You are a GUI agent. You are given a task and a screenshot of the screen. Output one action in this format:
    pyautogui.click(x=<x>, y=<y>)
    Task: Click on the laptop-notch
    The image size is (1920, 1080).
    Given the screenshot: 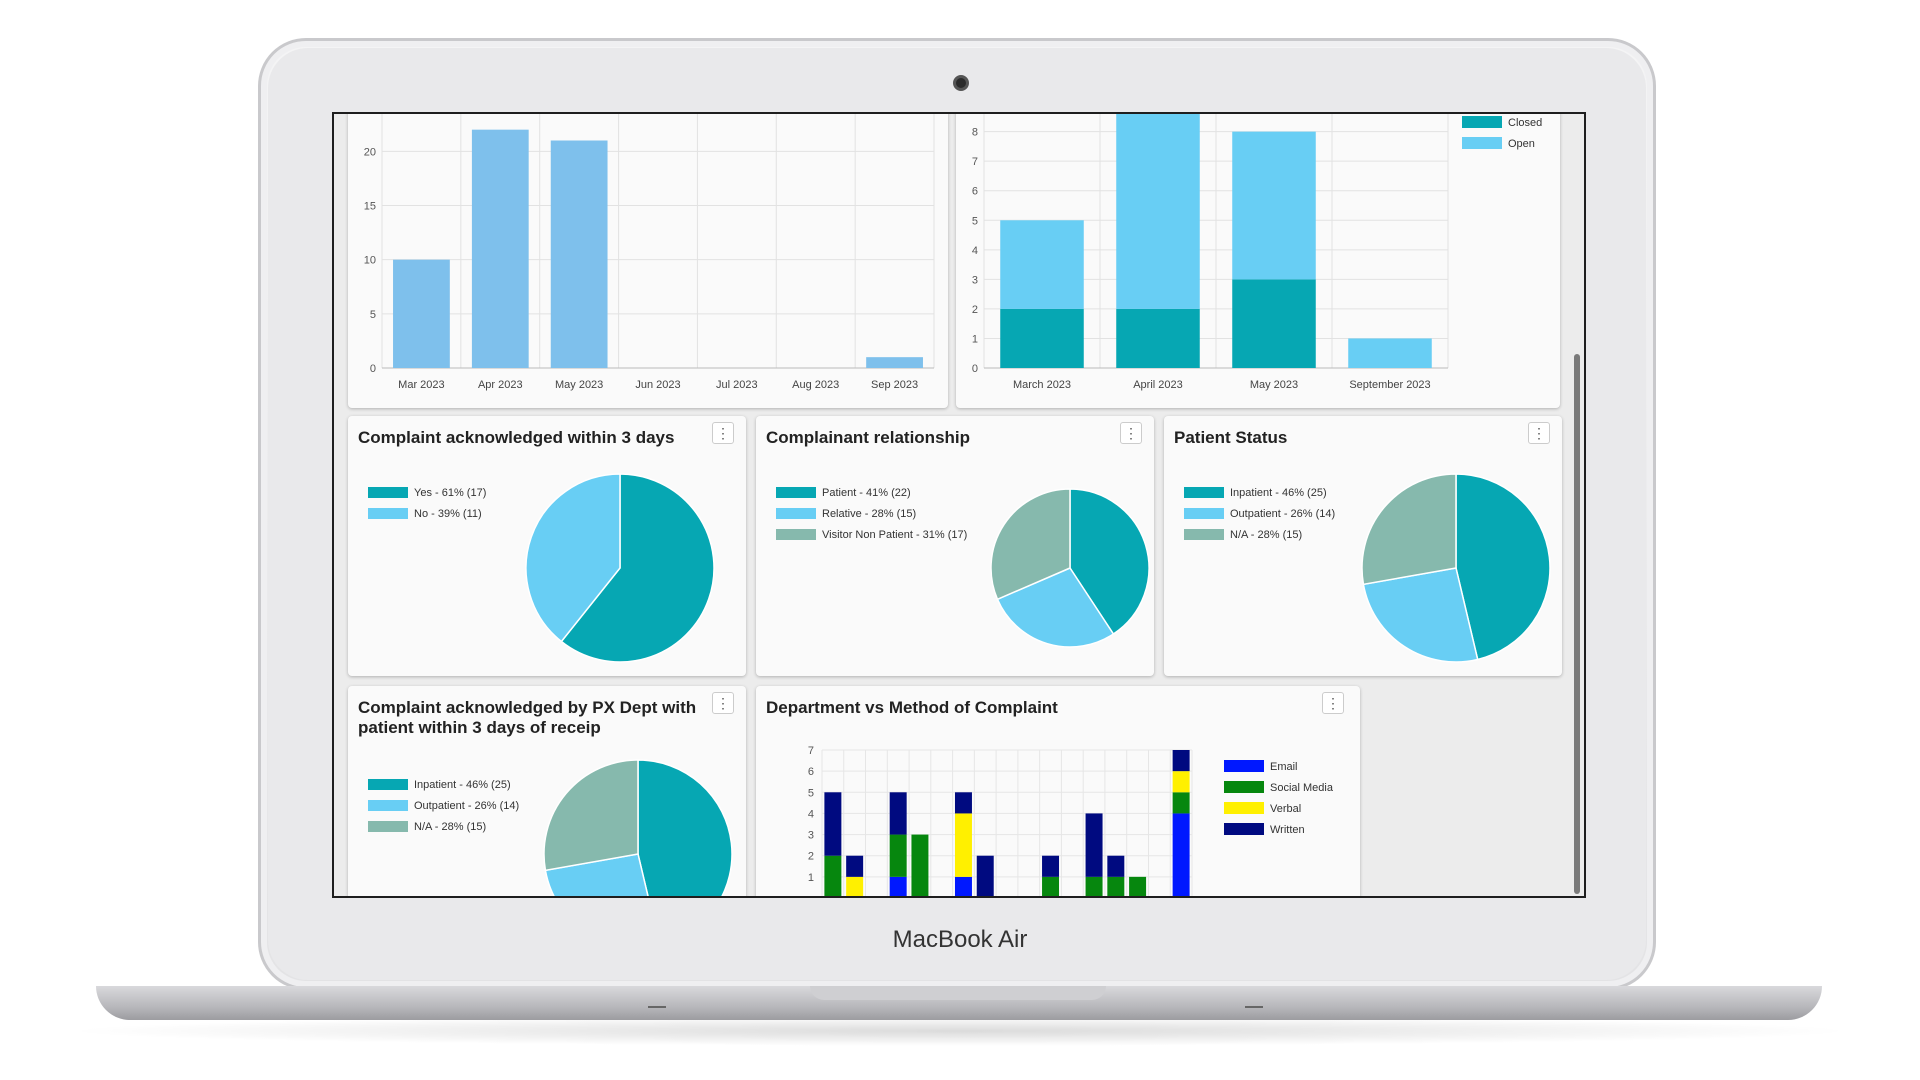 What is the action you would take?
    pyautogui.click(x=958, y=993)
    